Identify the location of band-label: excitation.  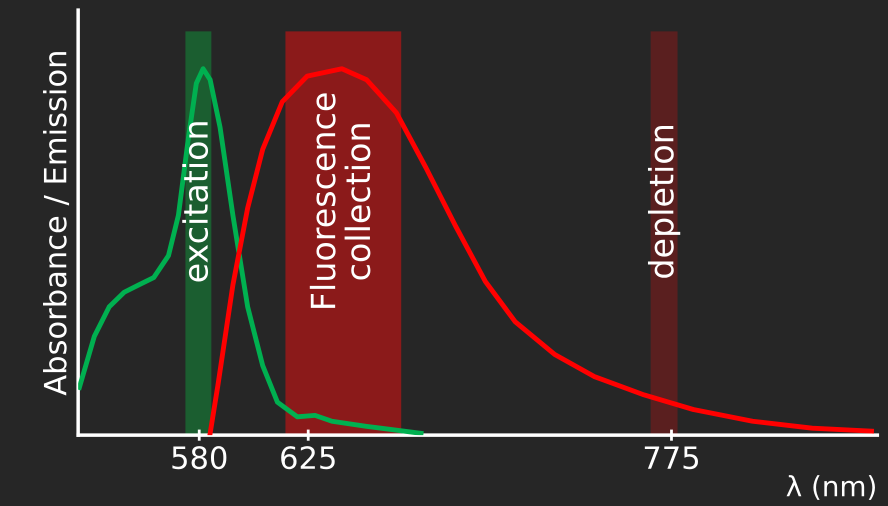
(195, 202).